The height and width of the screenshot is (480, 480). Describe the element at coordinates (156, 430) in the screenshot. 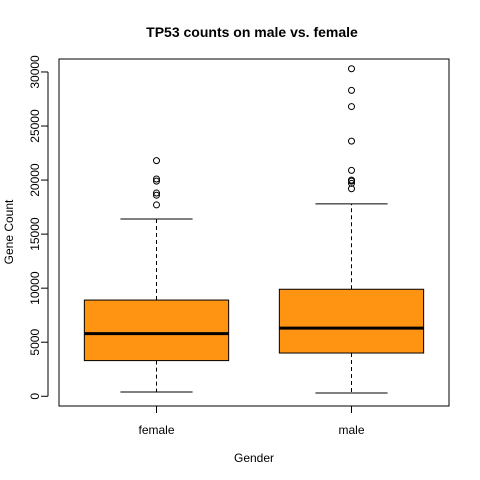

I see `x-tick-label-female: female` at that location.